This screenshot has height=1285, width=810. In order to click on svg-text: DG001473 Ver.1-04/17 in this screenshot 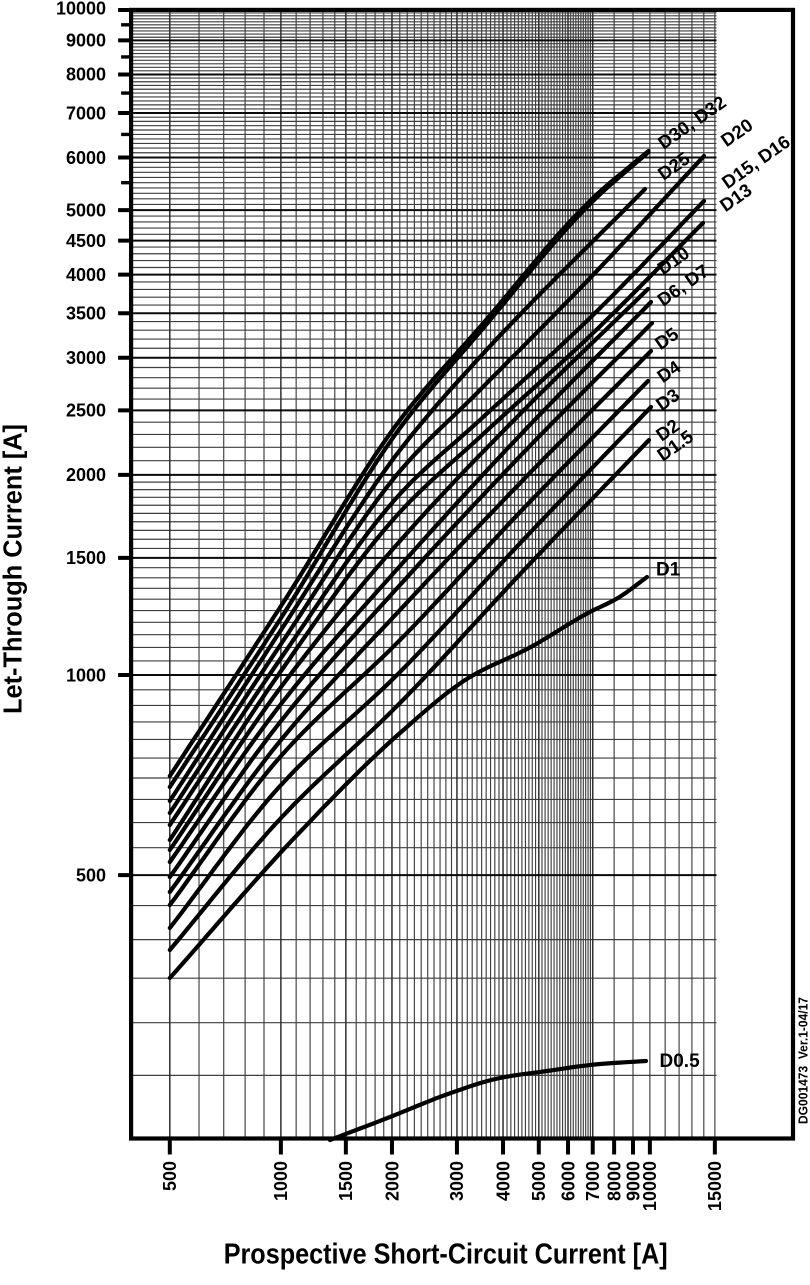, I will do `click(803, 1060)`.